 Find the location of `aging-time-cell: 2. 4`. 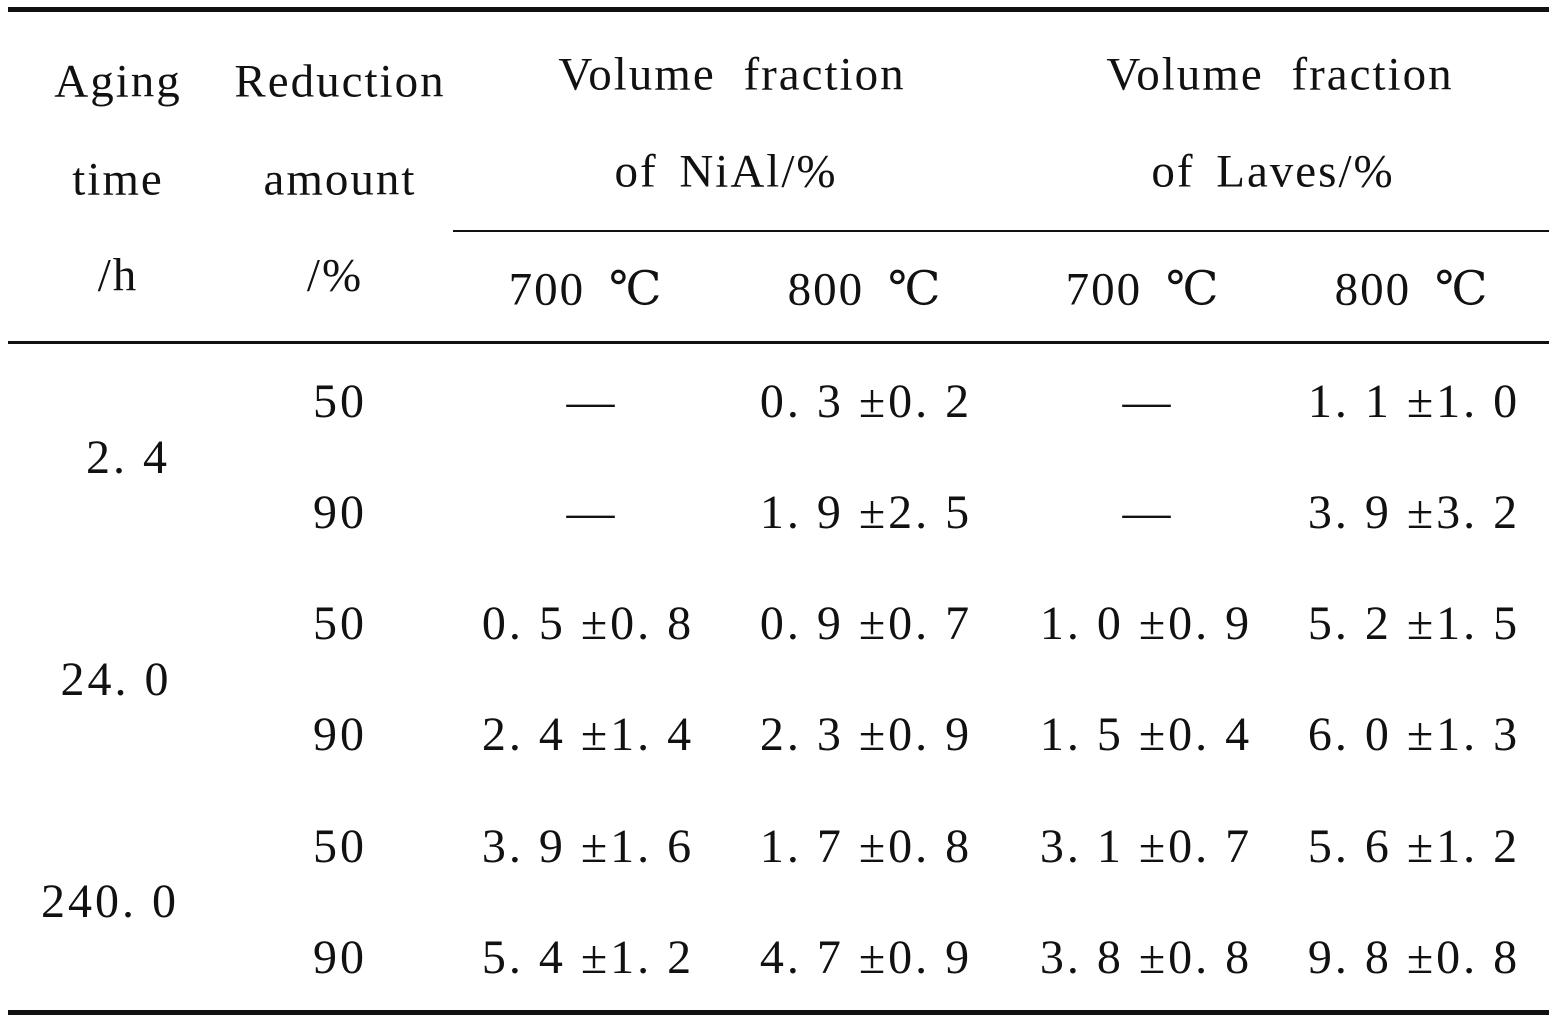

aging-time-cell: 2. 4 is located at coordinates (128, 457).